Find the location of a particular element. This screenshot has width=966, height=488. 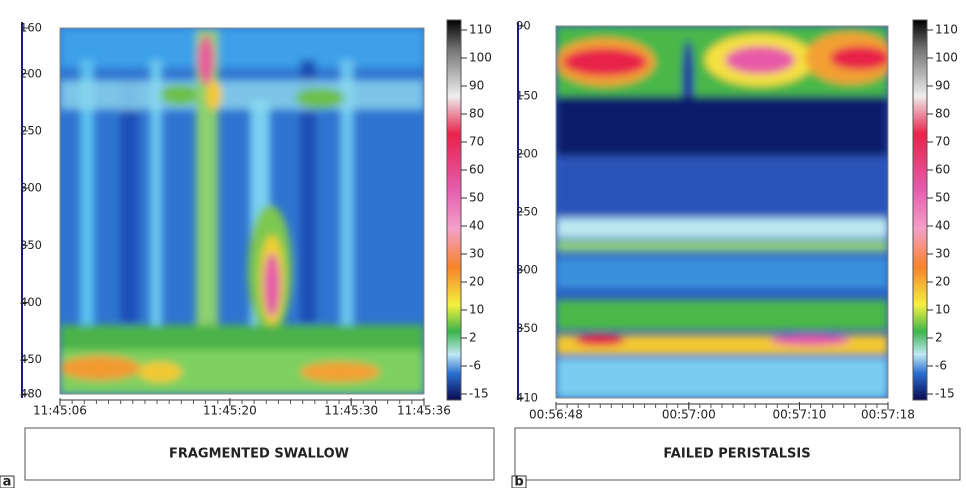

y-tick-label: 160 is located at coordinates (31, 28).